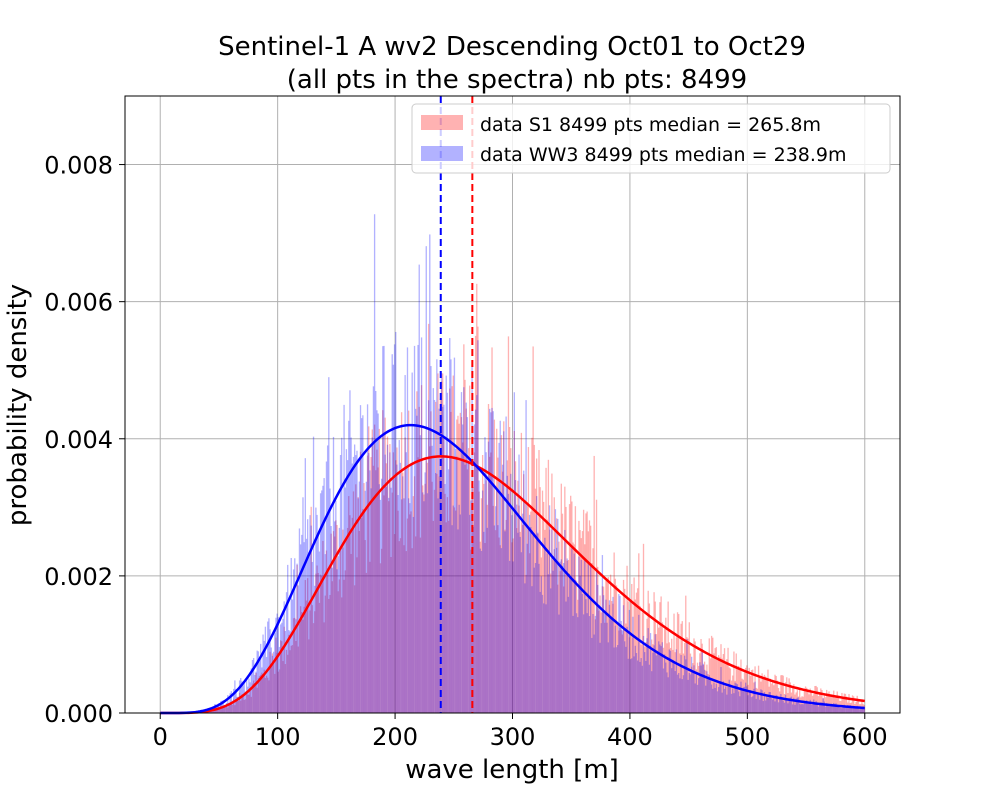 This screenshot has width=1000, height=800. What do you see at coordinates (747, 737) in the screenshot?
I see `x-tick-label: 500` at bounding box center [747, 737].